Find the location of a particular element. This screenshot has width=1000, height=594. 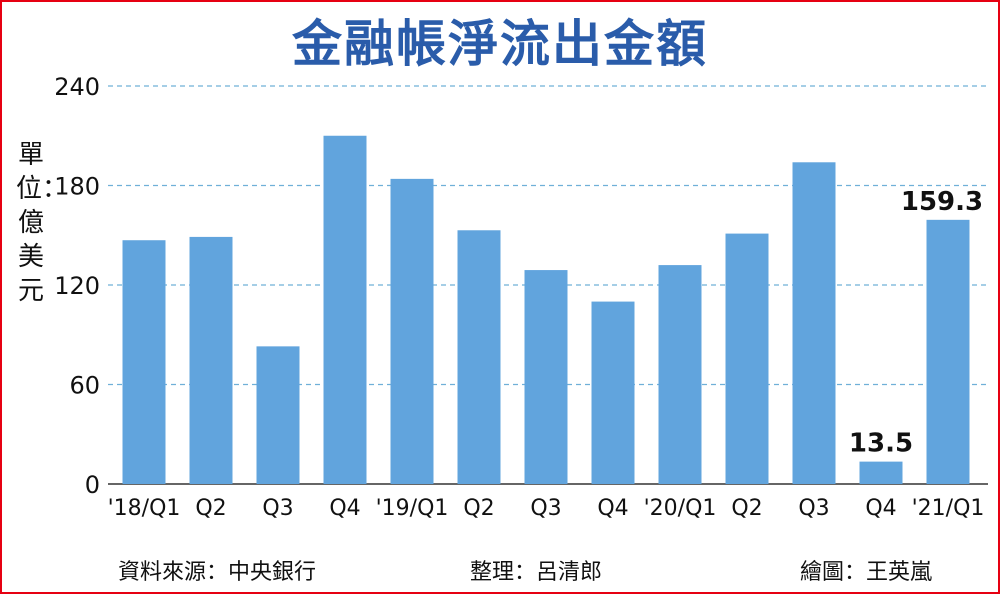

data-label: 13.5 is located at coordinates (881, 444).